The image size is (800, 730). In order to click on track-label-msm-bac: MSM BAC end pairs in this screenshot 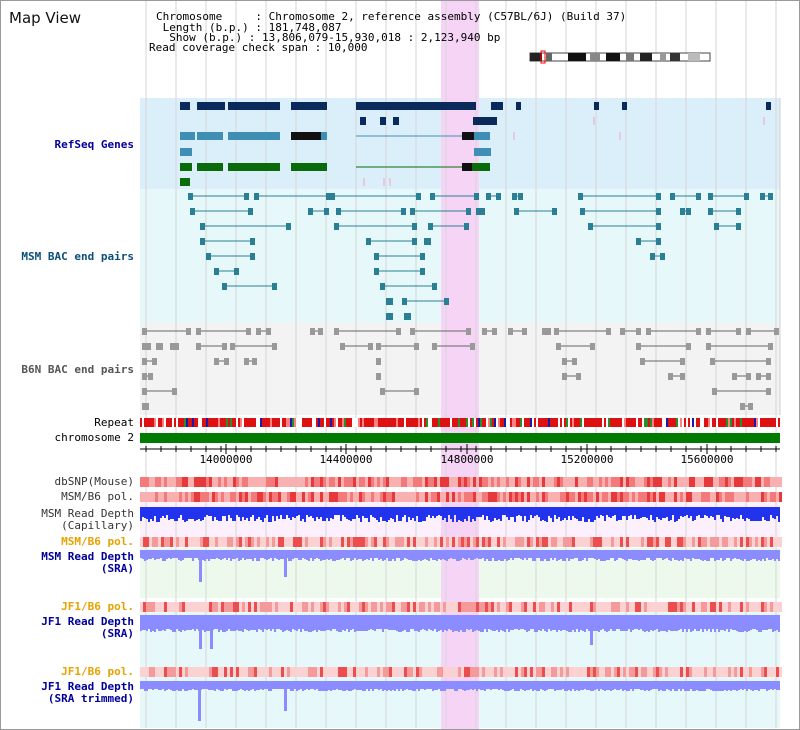, I will do `click(77, 256)`.